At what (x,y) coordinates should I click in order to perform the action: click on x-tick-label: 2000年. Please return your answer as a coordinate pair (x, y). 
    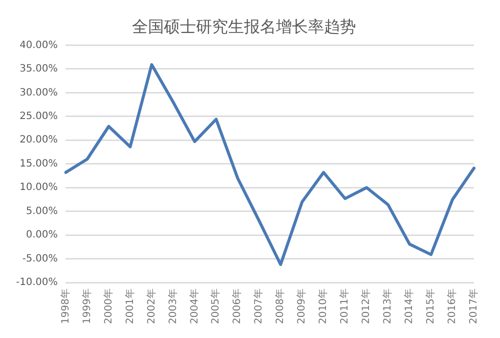
    Looking at the image, I should click on (108, 306).